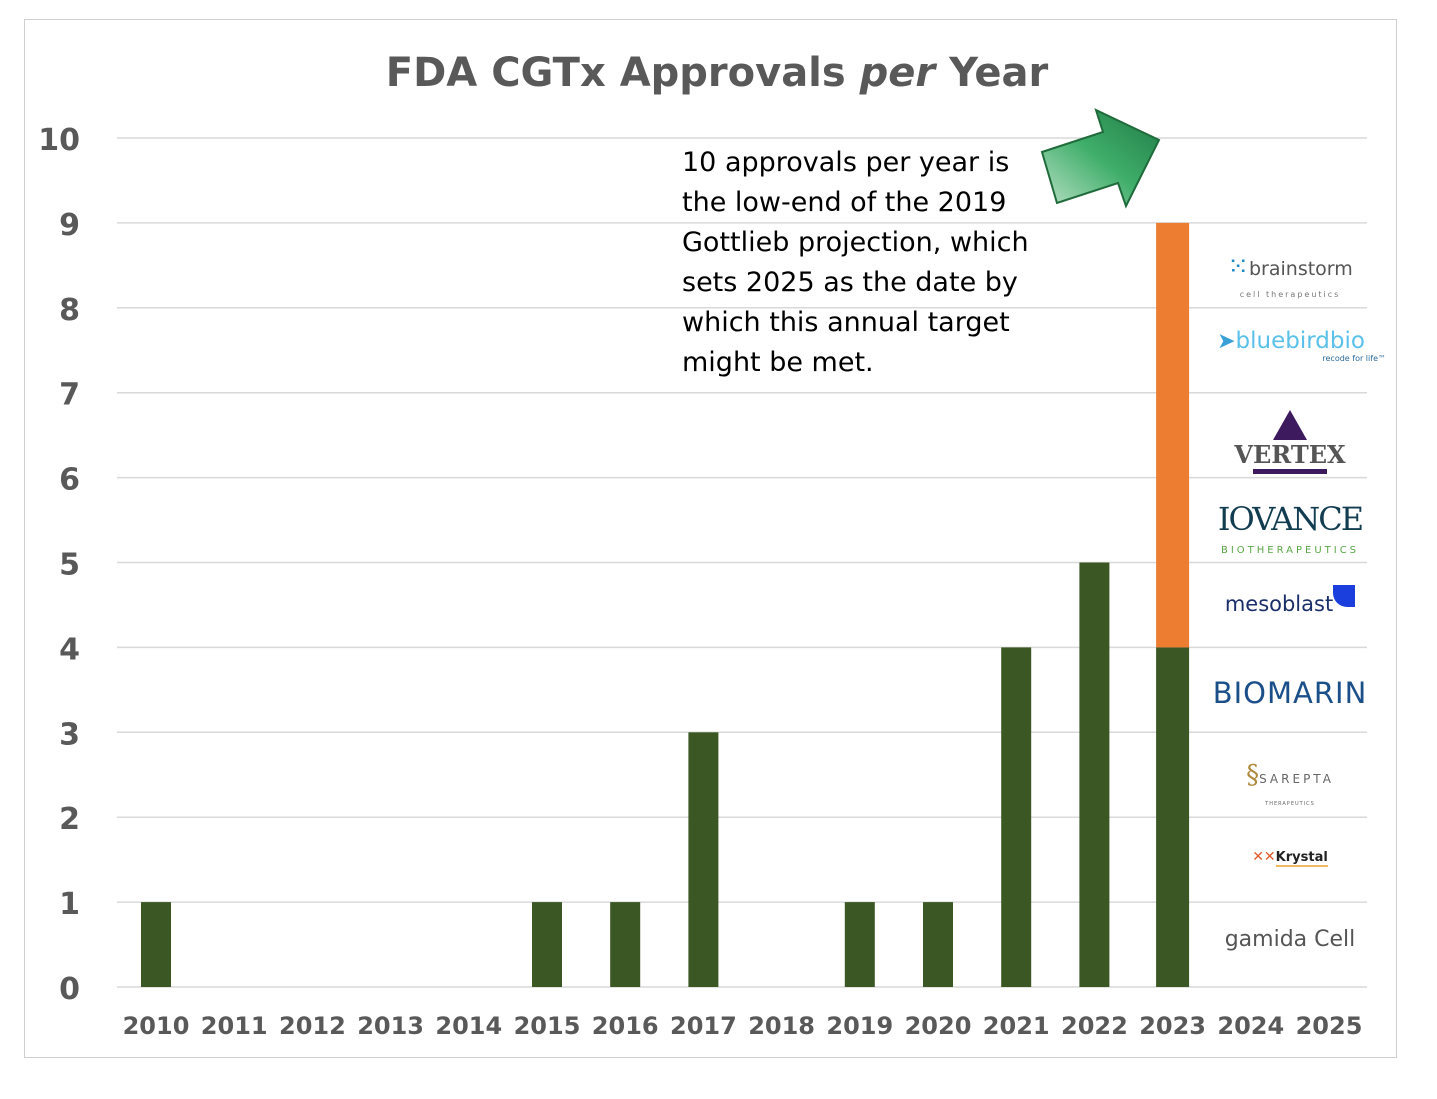 This screenshot has height=1099, width=1437. I want to click on logo-vertex: VERTEX, so click(1290, 442).